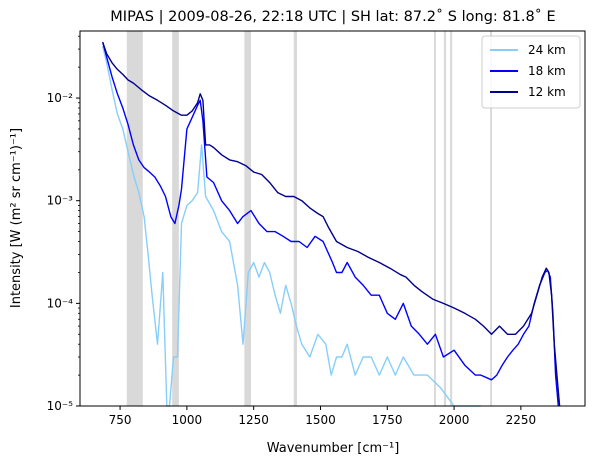  Describe the element at coordinates (547, 50) in the screenshot. I see `legend-label-24-km: 24 km` at that location.